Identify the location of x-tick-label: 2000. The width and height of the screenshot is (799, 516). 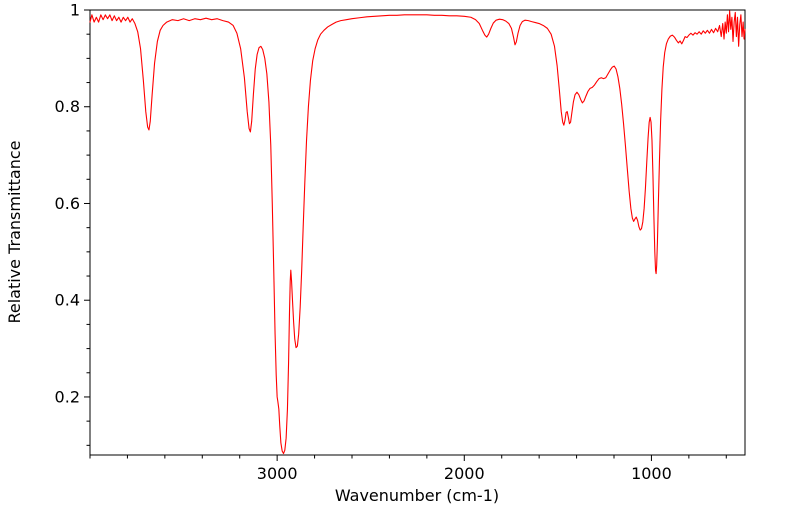
(464, 473).